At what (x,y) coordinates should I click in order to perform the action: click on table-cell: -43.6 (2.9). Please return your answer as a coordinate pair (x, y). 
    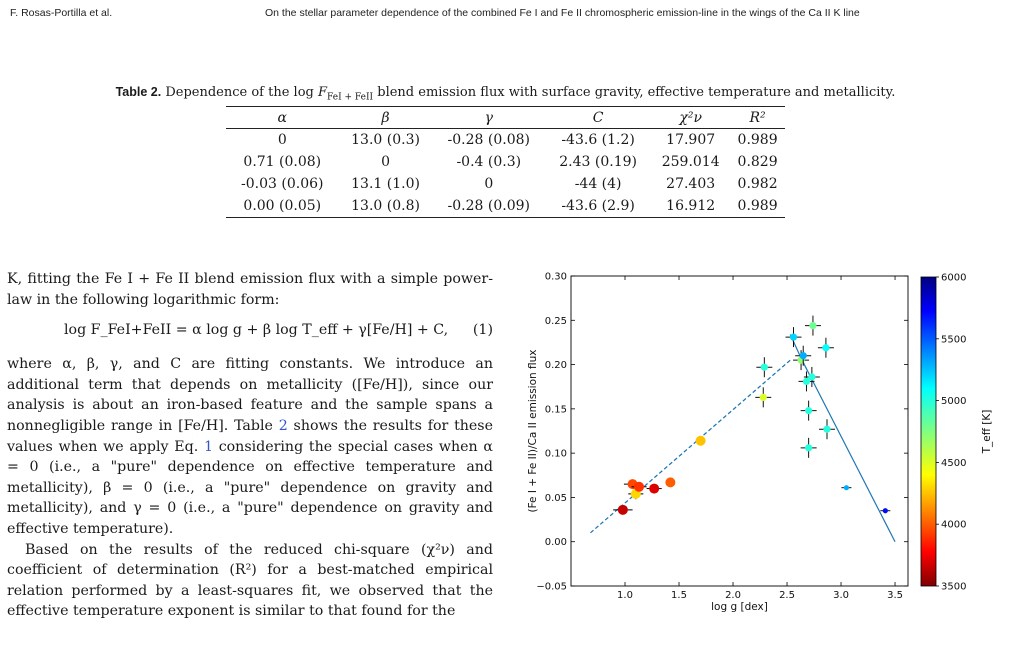
    Looking at the image, I should click on (598, 206).